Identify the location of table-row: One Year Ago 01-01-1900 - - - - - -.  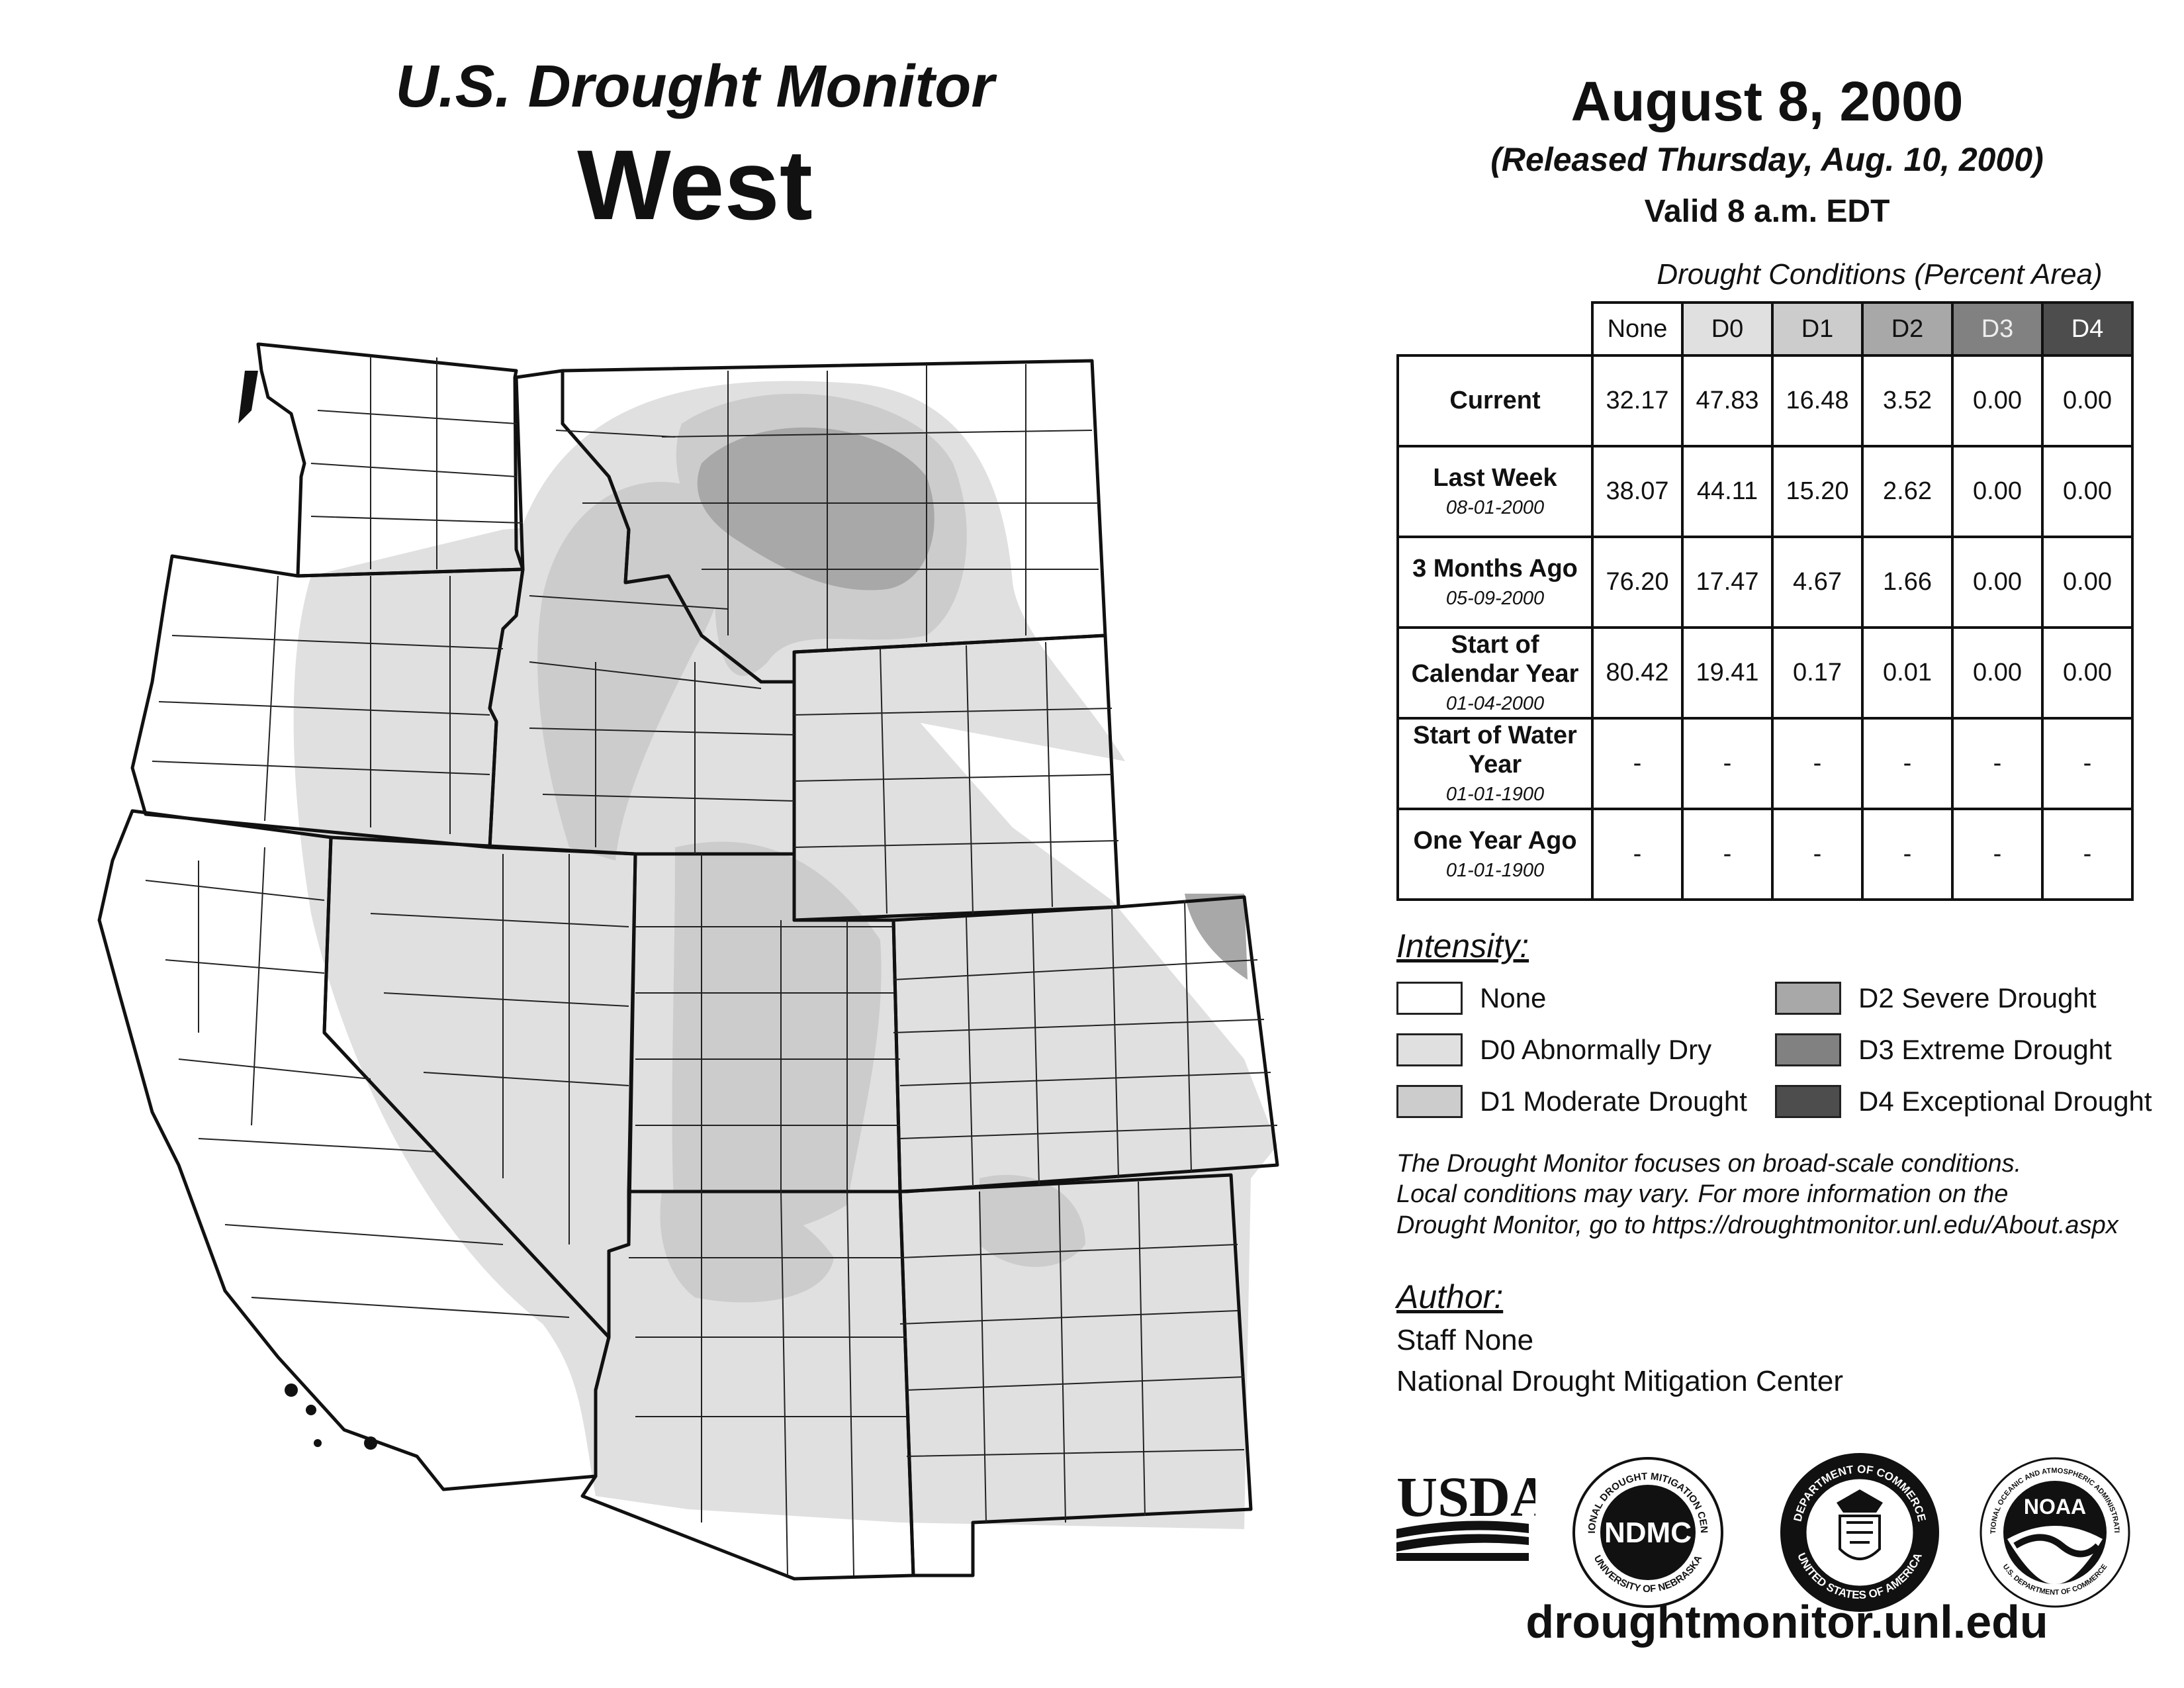
(1765, 854).